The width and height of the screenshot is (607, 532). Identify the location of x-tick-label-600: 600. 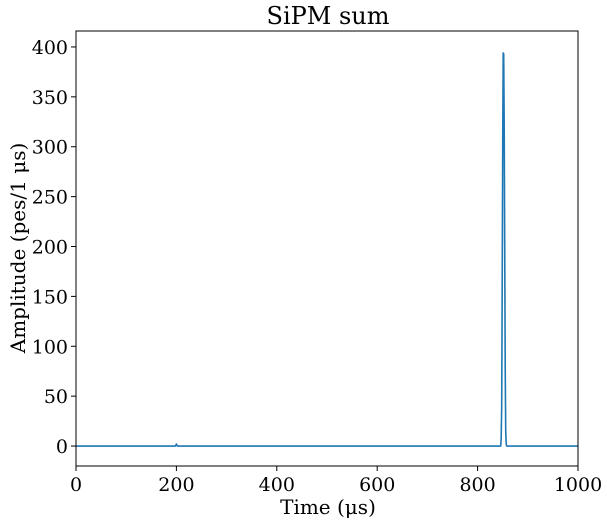
(377, 485).